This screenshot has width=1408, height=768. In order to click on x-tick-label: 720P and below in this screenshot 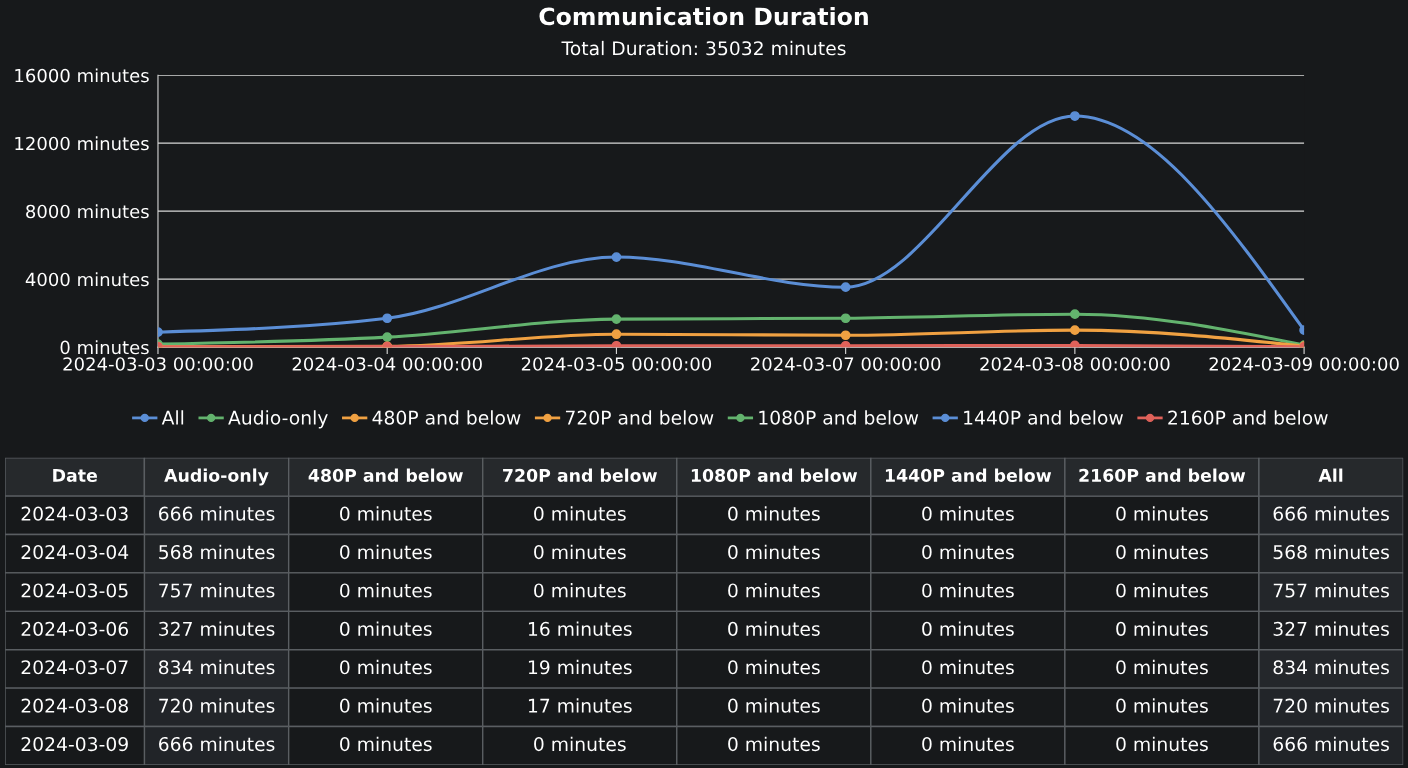, I will do `click(580, 475)`.